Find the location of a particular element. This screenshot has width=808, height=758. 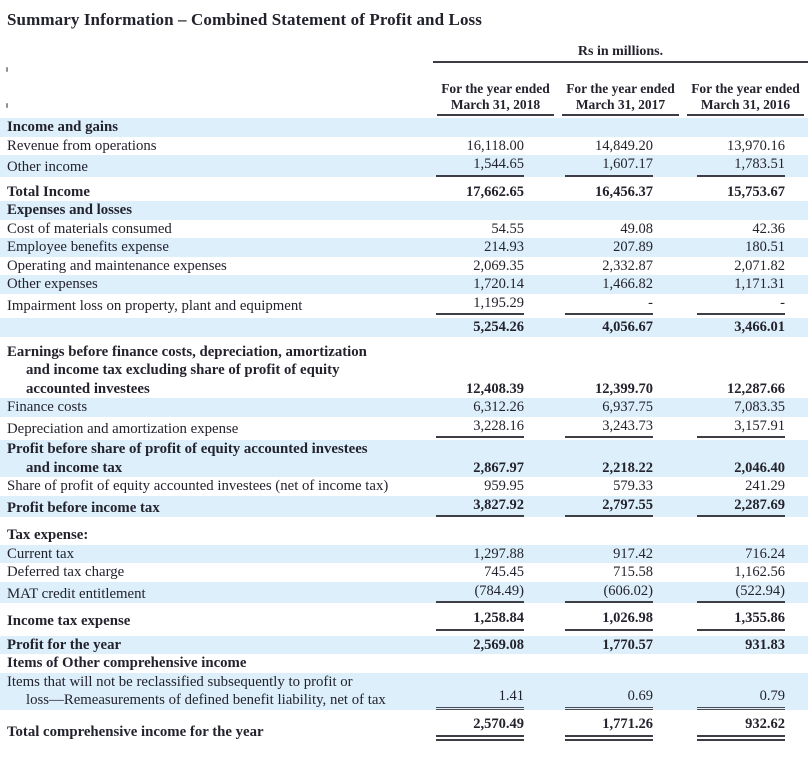

column-header-2016: For the year ended March 31, 2016 is located at coordinates (745, 97).